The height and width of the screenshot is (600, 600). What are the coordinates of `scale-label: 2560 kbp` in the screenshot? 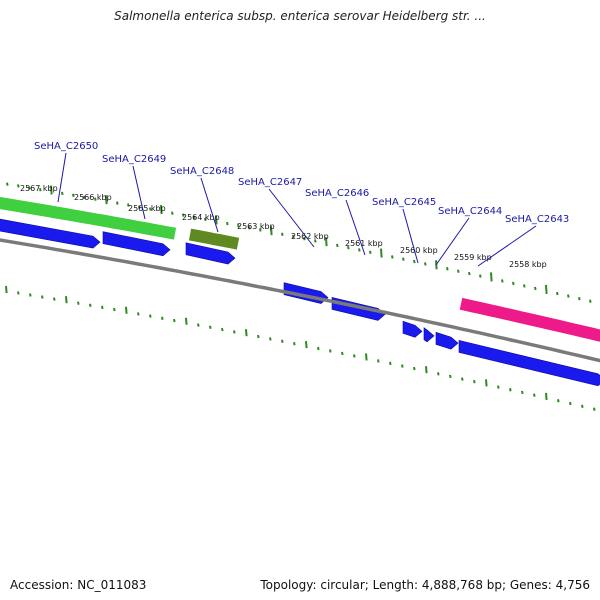 It's located at (419, 250).